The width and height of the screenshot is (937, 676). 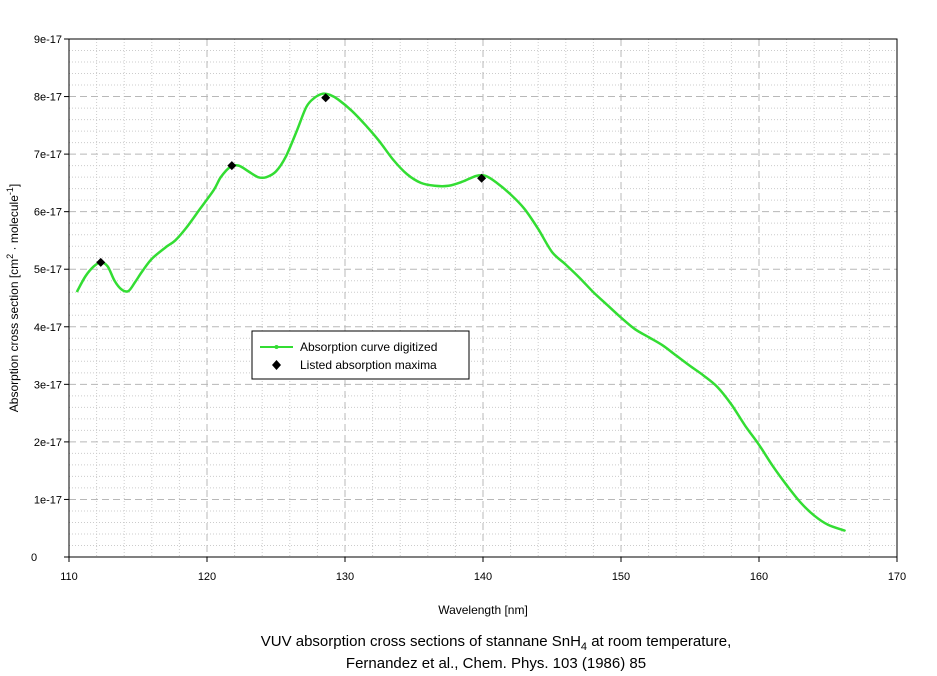 I want to click on x-tick-label: 110, so click(x=69, y=577).